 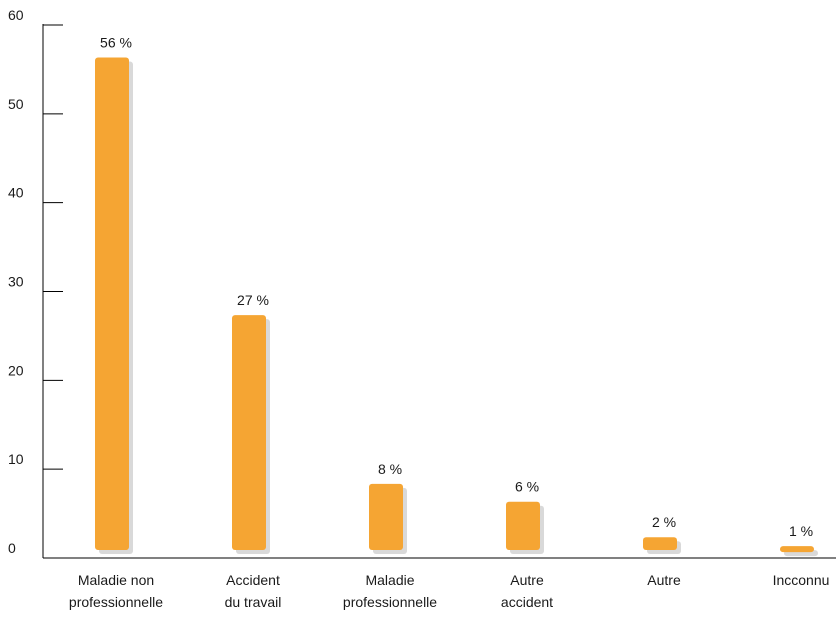 I want to click on data-label: 56 %, so click(x=116, y=43).